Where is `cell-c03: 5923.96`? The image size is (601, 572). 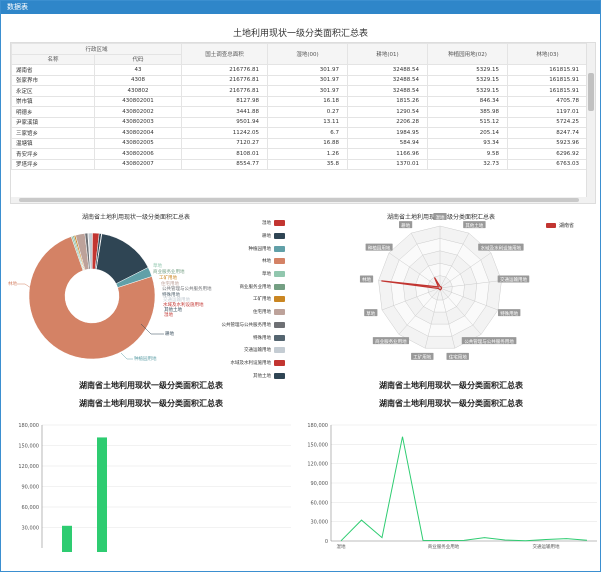 cell-c03: 5923.96 is located at coordinates (548, 143).